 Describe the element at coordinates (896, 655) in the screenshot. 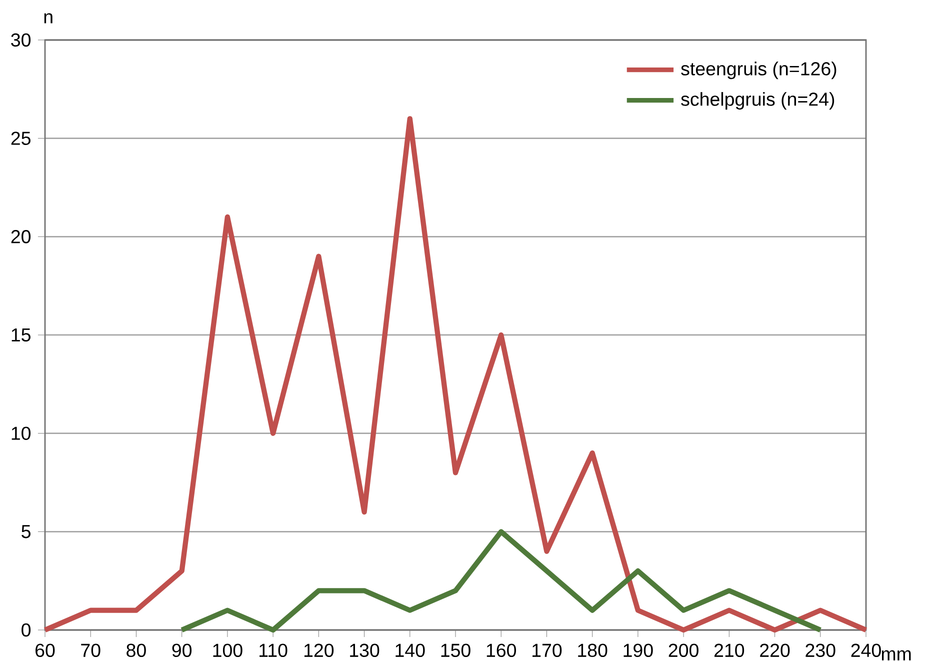

I see `x-axis-title: mm` at that location.